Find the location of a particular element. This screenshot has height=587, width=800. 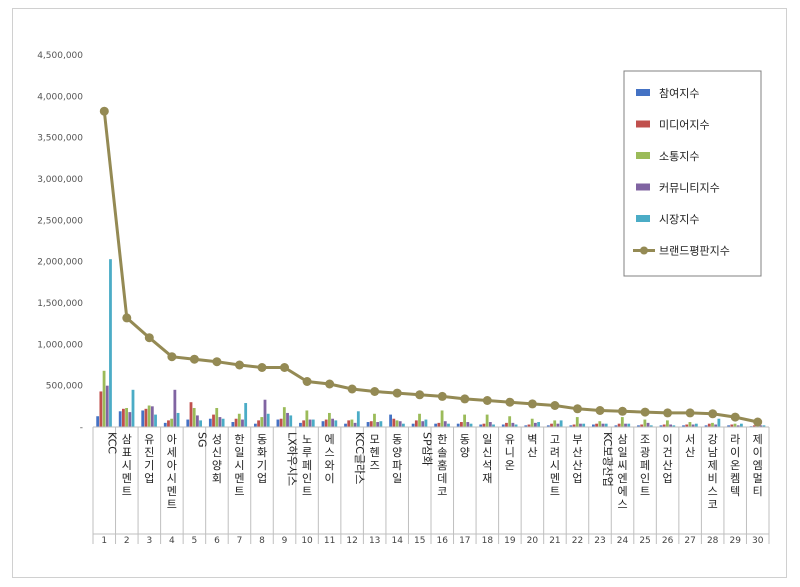

x-rank-label: 6 is located at coordinates (217, 541).